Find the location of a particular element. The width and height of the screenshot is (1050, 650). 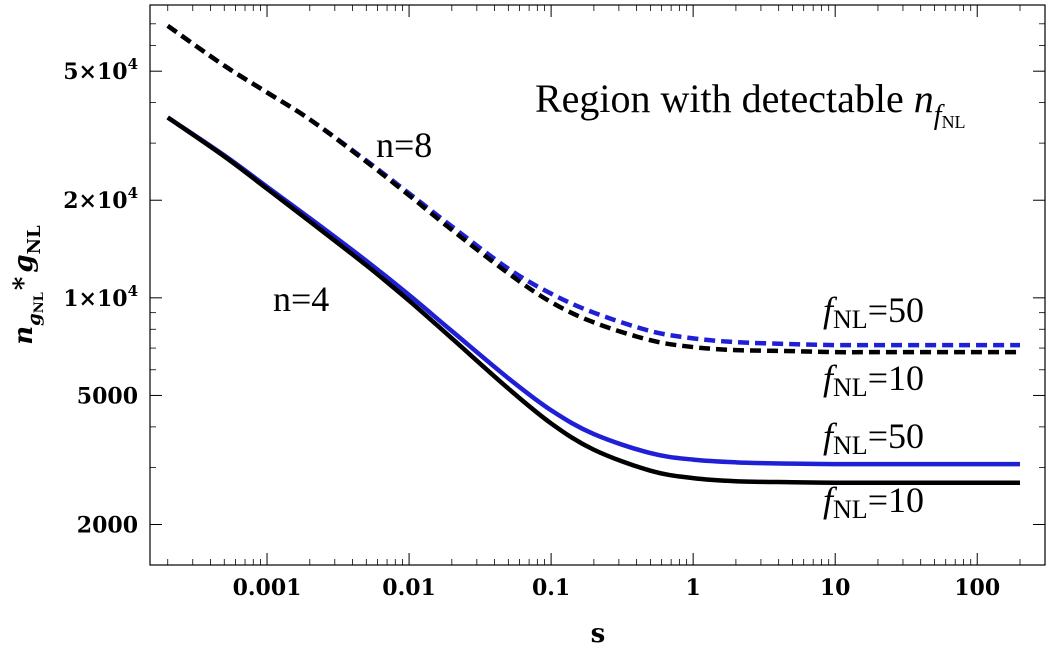

x-axis-label: s is located at coordinates (598, 634).